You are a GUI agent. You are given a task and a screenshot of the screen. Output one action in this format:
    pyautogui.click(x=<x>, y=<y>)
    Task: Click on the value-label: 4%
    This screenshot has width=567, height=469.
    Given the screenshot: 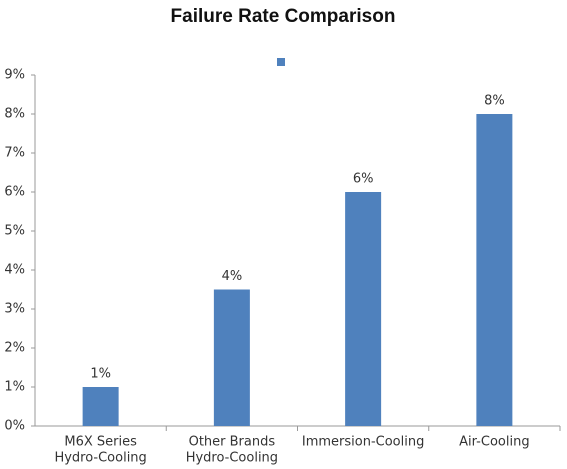 What is the action you would take?
    pyautogui.click(x=232, y=276)
    